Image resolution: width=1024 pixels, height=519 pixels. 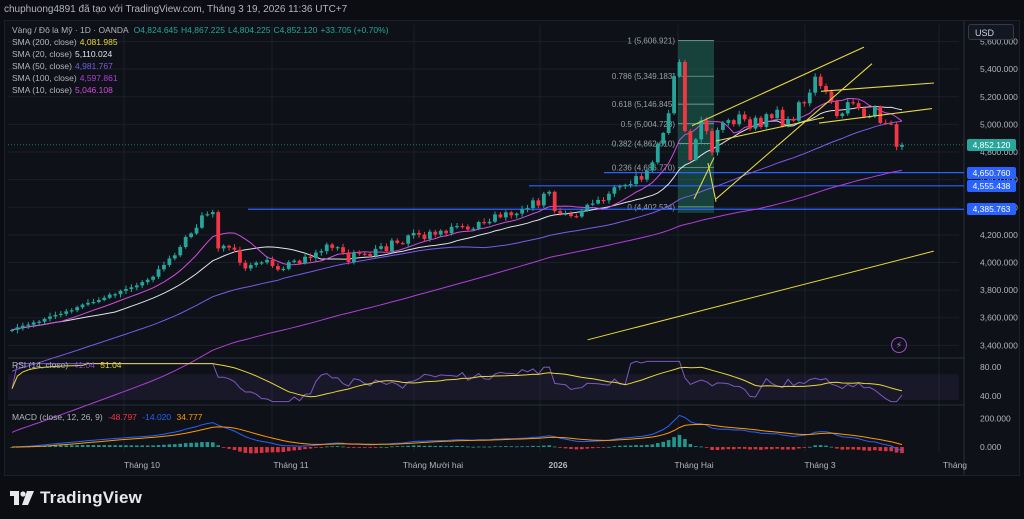 What do you see at coordinates (643, 168) in the screenshot?
I see `fib-level-label: 0.236 (4,686.770)` at bounding box center [643, 168].